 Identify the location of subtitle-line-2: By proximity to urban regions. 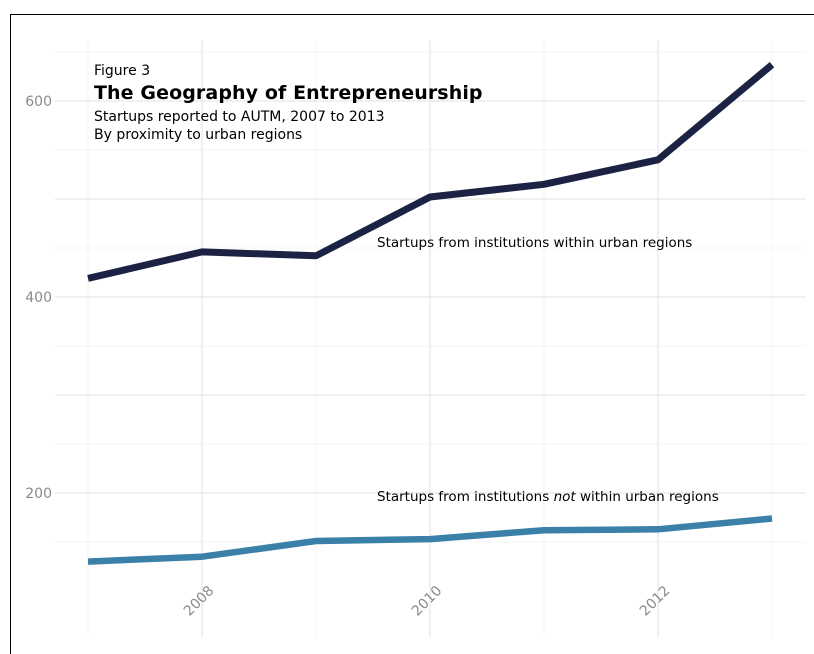
(239, 135).